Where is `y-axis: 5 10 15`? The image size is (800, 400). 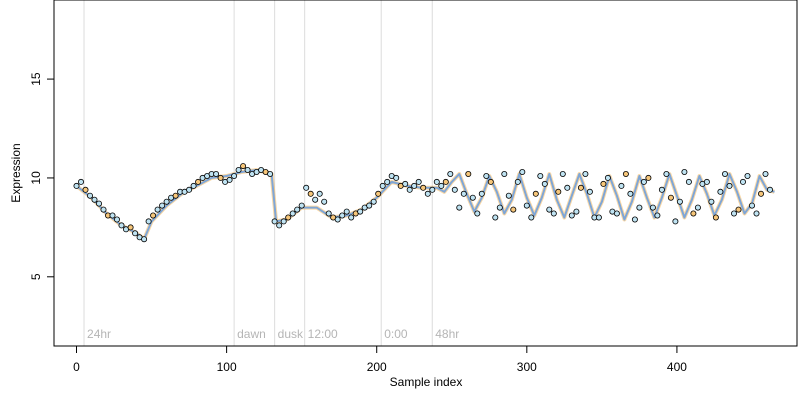 y-axis: 5 10 15 is located at coordinates (41, 176).